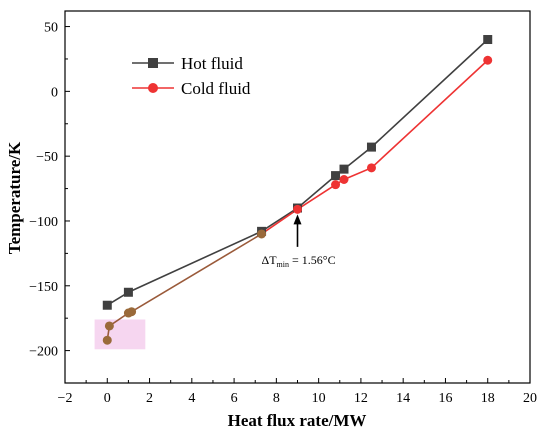 Image resolution: width=550 pixels, height=433 pixels. Describe the element at coordinates (361, 398) in the screenshot. I see `x-tick-label: 12` at that location.